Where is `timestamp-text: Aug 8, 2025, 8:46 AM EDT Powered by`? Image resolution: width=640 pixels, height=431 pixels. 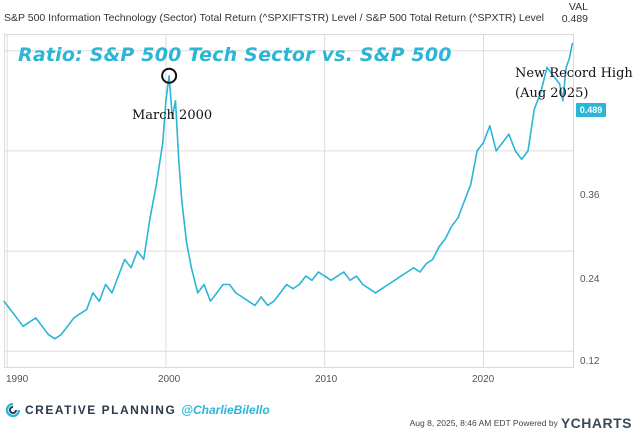 timestamp-text: Aug 8, 2025, 8:46 AM EDT Powered by is located at coordinates (483, 423).